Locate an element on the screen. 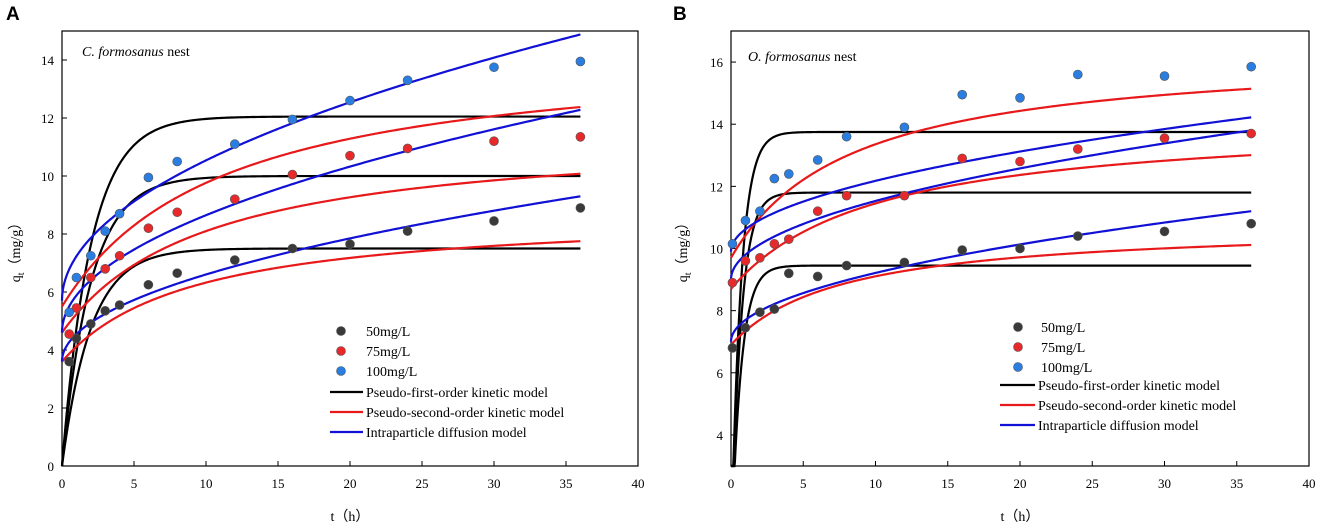 The width and height of the screenshot is (1325, 529). y-tick-label-a: 6 is located at coordinates (51, 292).